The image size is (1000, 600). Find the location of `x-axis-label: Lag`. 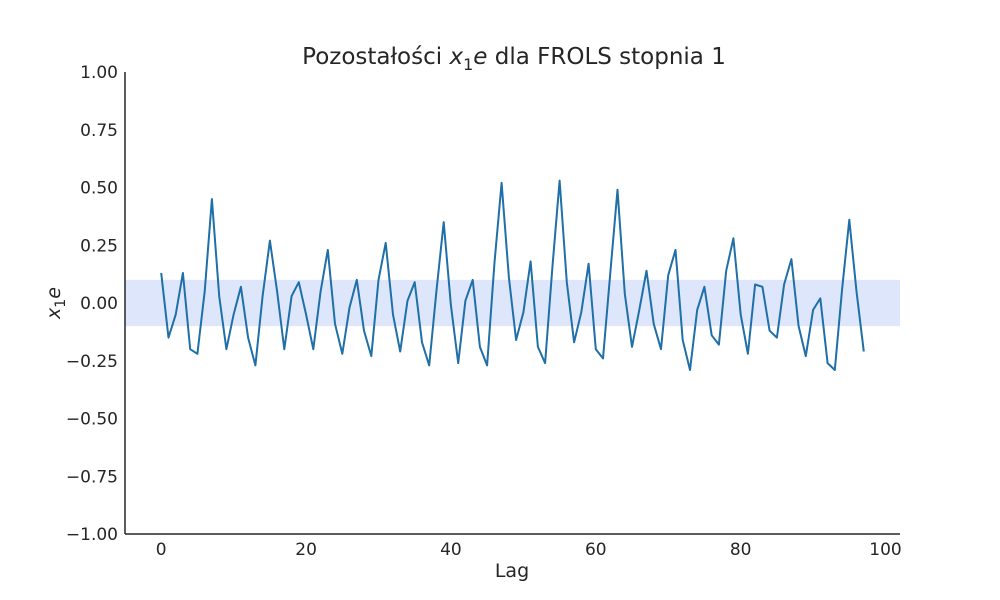

x-axis-label: Lag is located at coordinates (512, 571).